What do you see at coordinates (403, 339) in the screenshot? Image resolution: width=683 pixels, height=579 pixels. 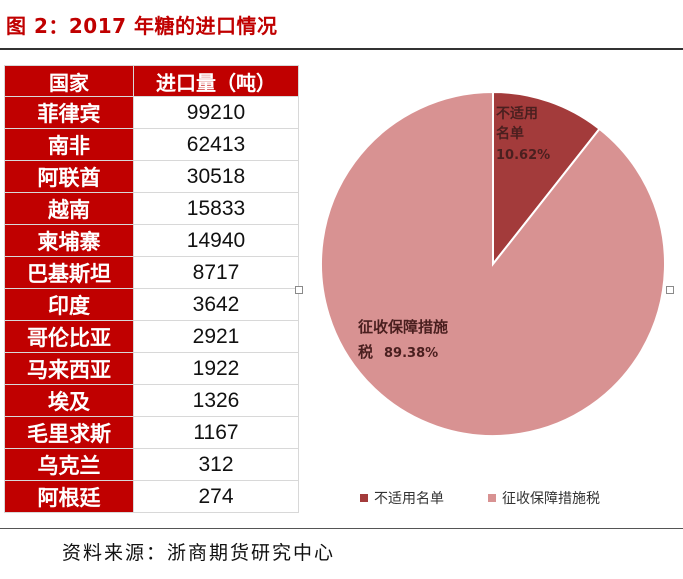 I see `pie-label-1: 征收保障措施税` at bounding box center [403, 339].